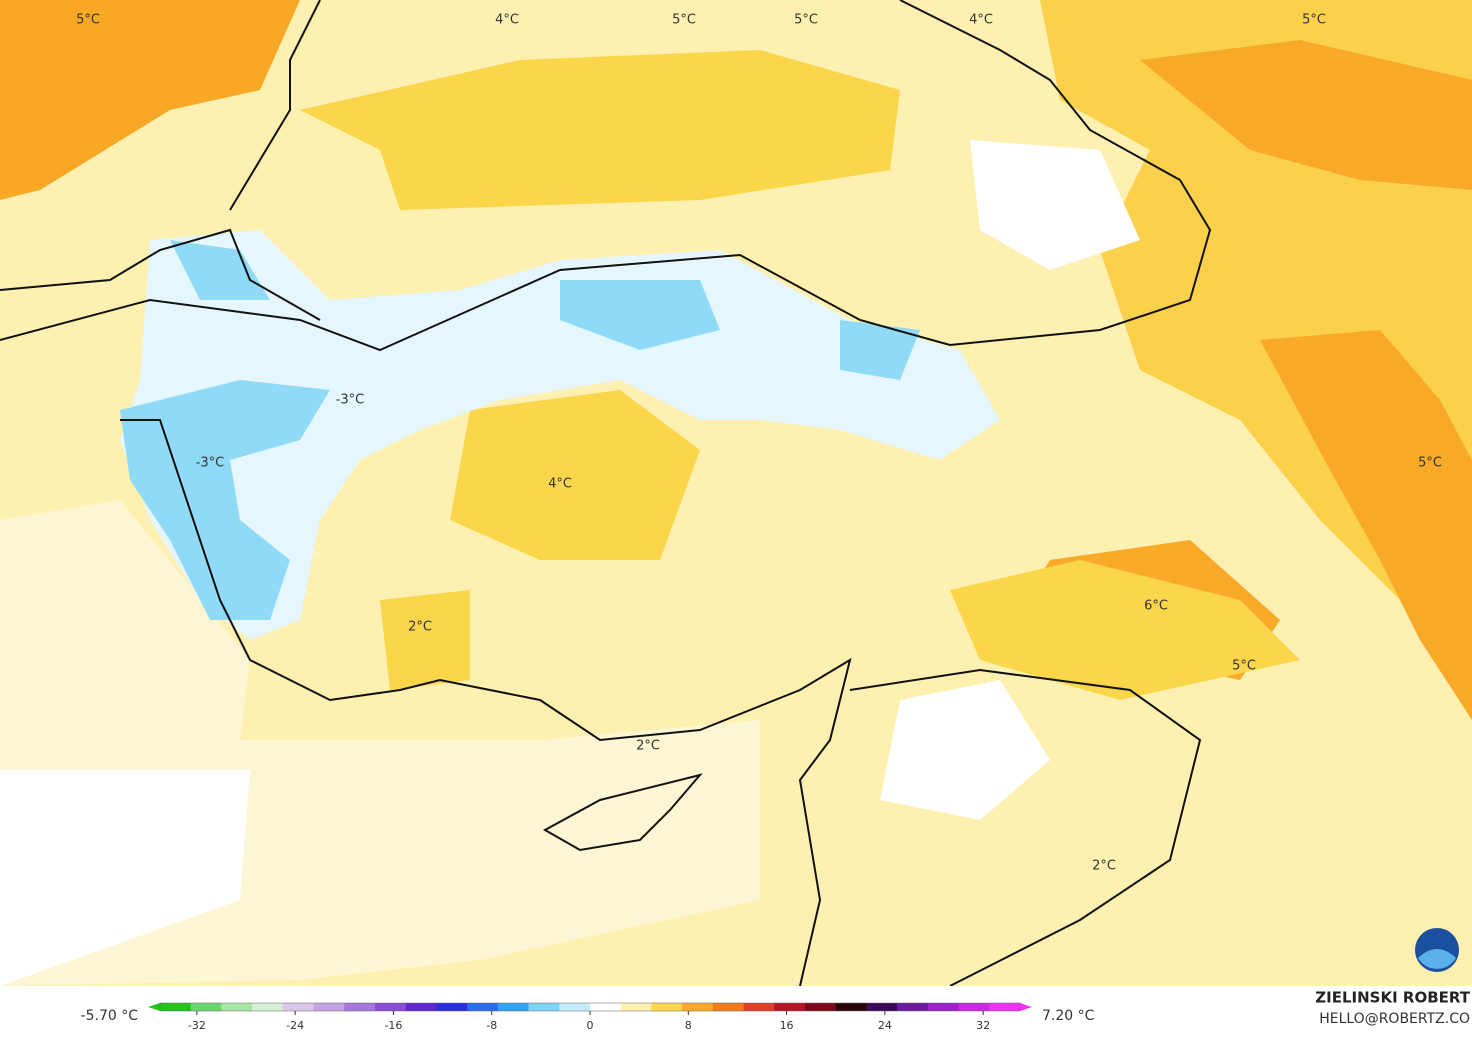 Image resolution: width=1472 pixels, height=1039 pixels. I want to click on colorbar: -32 -24 -16 -8 0 8 16 24 32, so click(590, 1017).